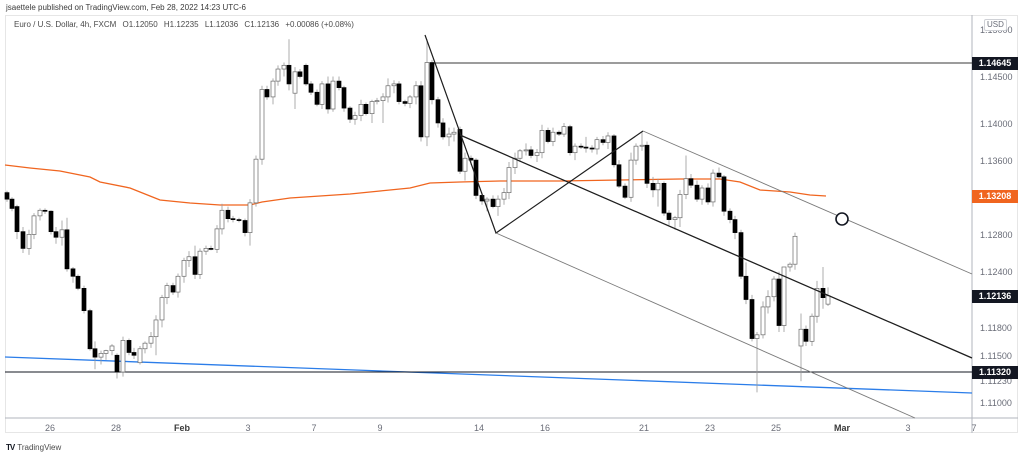 The width and height of the screenshot is (1024, 458). What do you see at coordinates (996, 356) in the screenshot?
I see `price-axis-tick: 1.11500` at bounding box center [996, 356].